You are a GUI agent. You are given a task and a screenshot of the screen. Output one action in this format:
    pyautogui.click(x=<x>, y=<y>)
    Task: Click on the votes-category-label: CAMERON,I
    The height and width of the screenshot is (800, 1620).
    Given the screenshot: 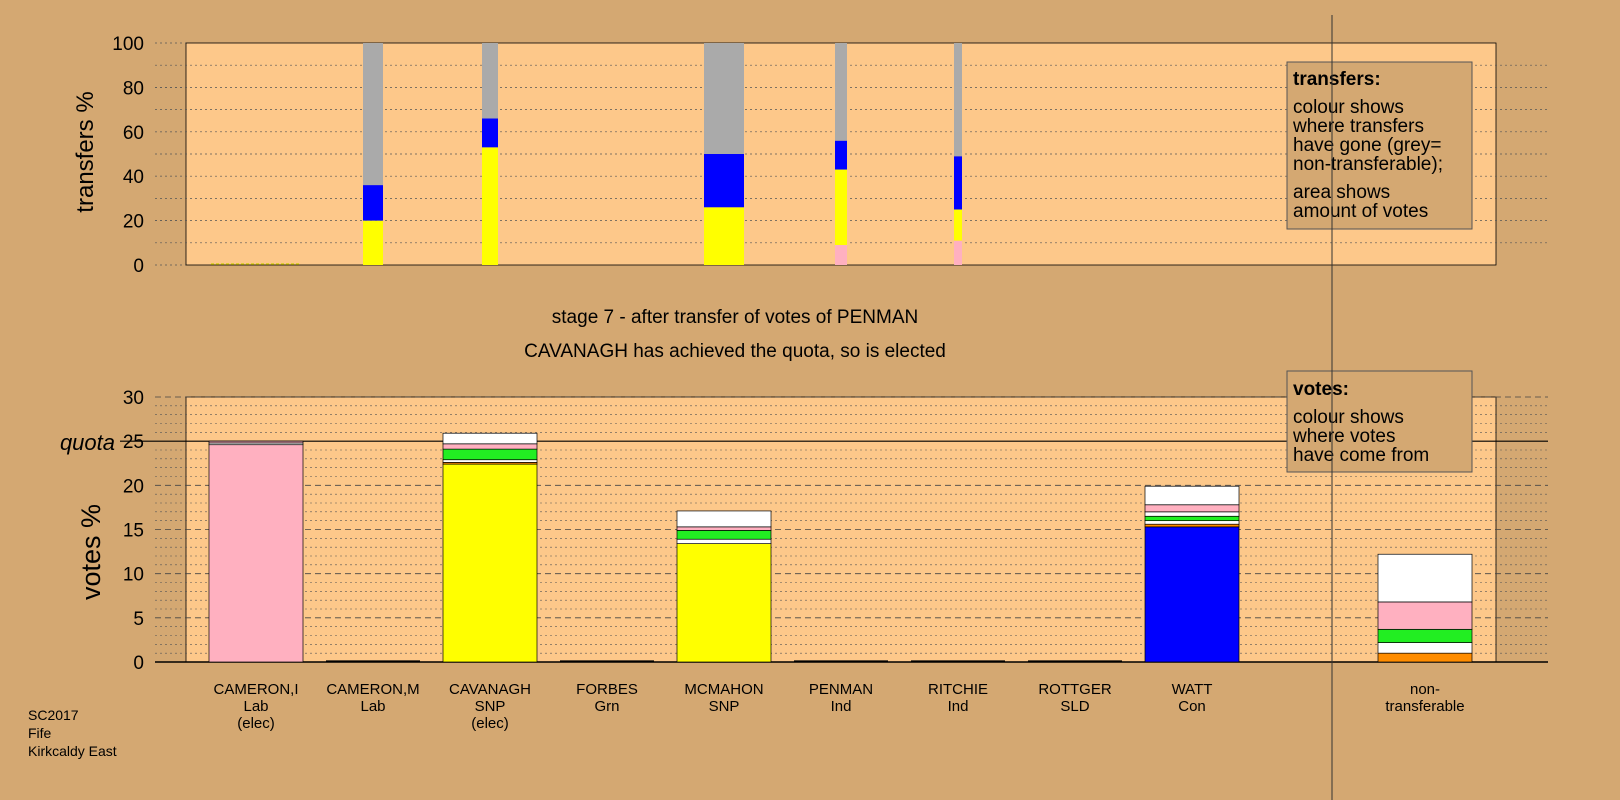 What is the action you would take?
    pyautogui.click(x=255, y=689)
    